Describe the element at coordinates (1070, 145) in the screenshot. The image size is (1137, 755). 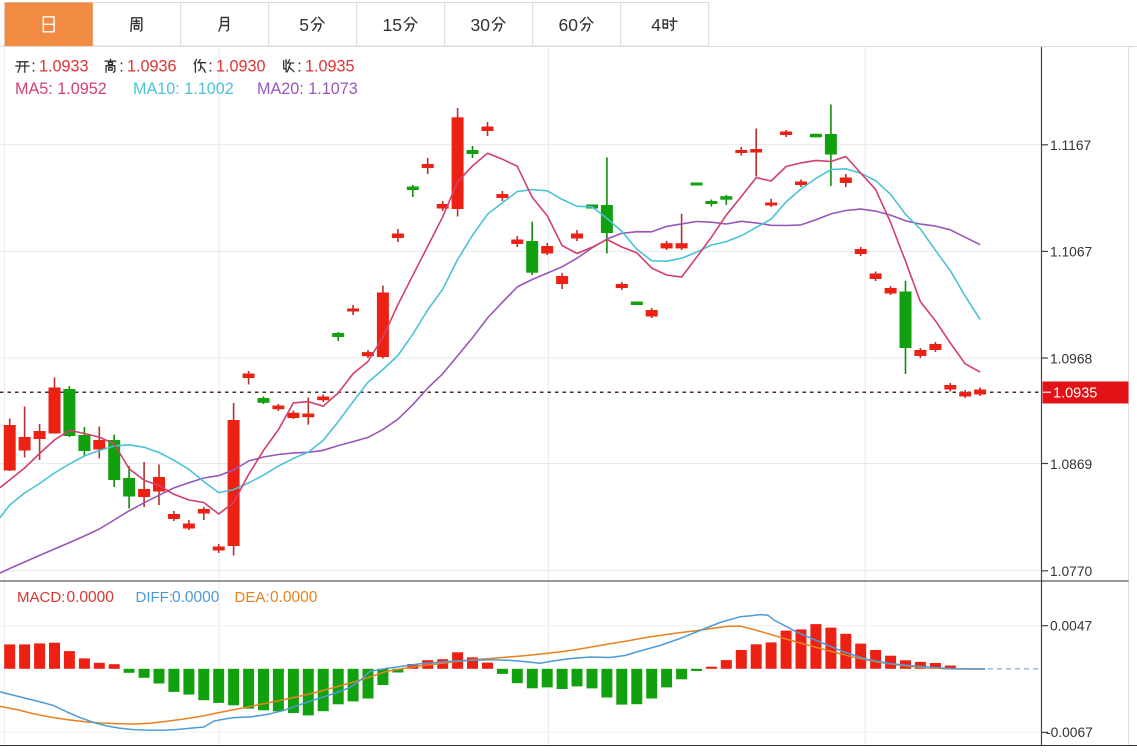
I see `svg-text: 1.1167` at that location.